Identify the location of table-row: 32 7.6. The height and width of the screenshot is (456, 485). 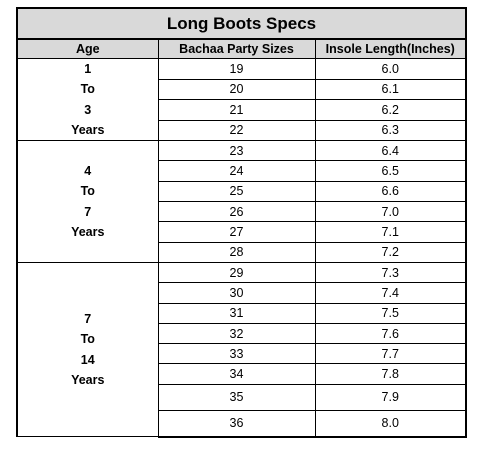
(242, 333).